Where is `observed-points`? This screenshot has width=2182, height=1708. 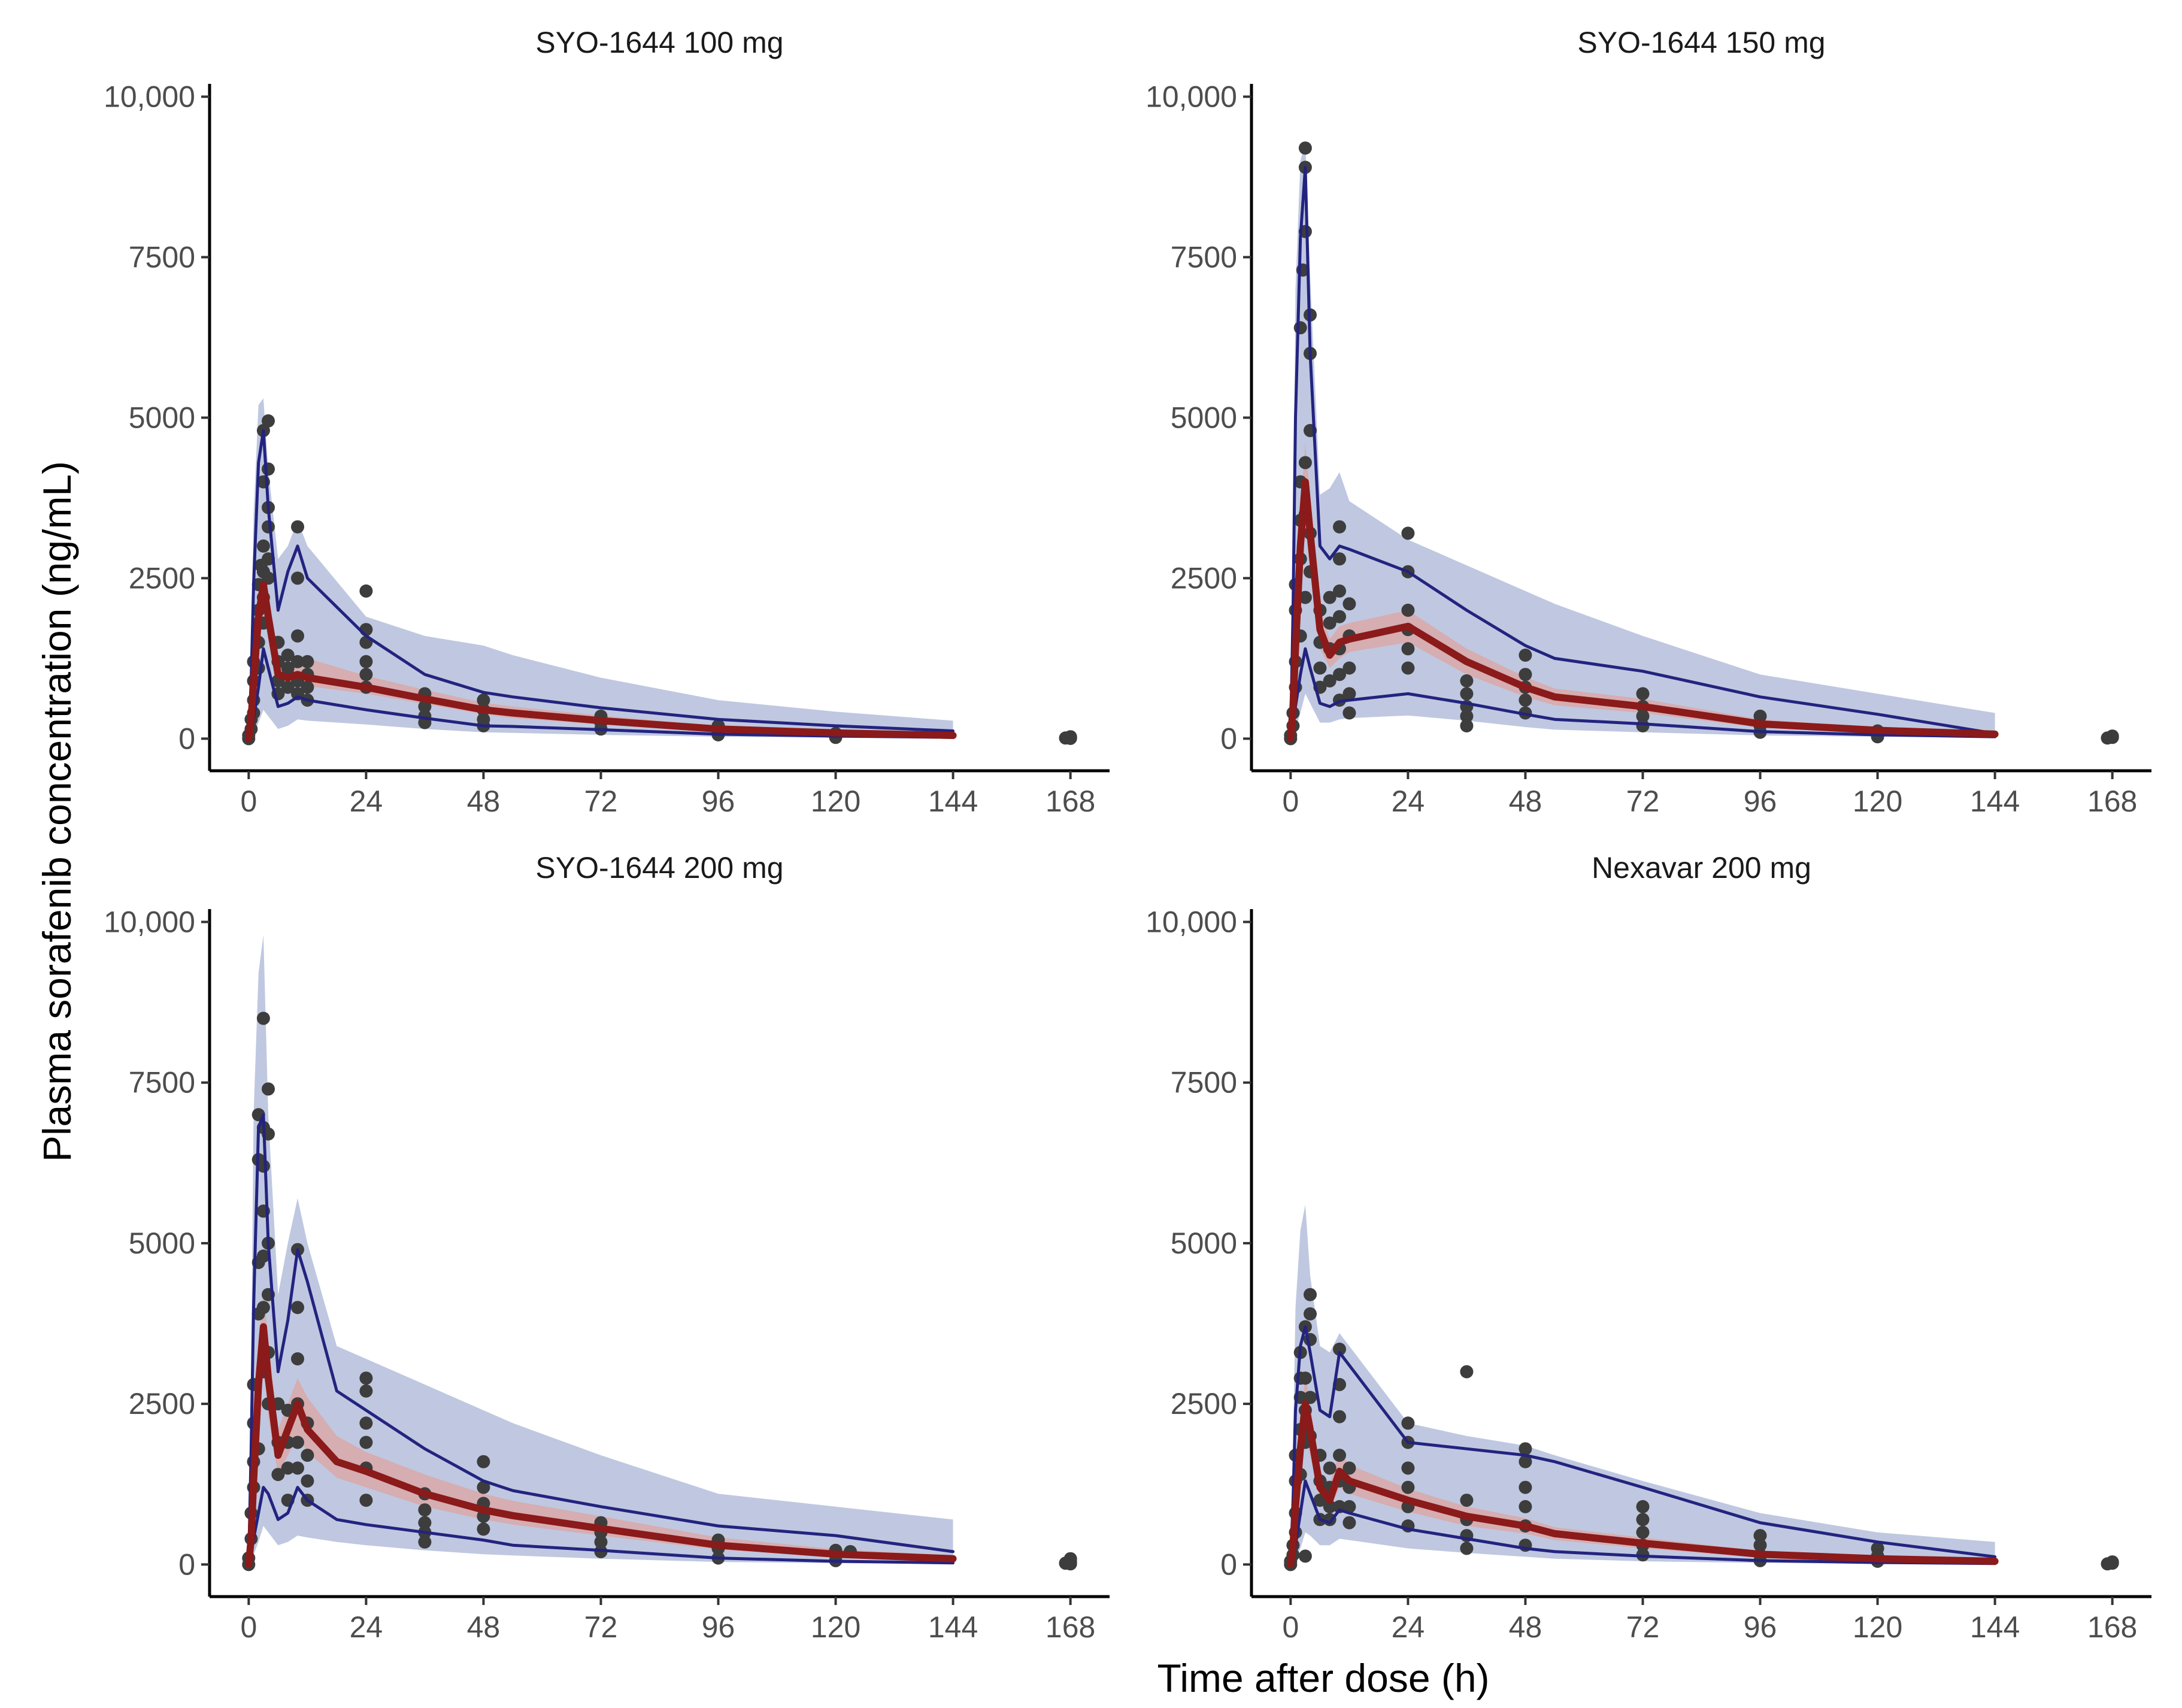 observed-points is located at coordinates (1701, 443).